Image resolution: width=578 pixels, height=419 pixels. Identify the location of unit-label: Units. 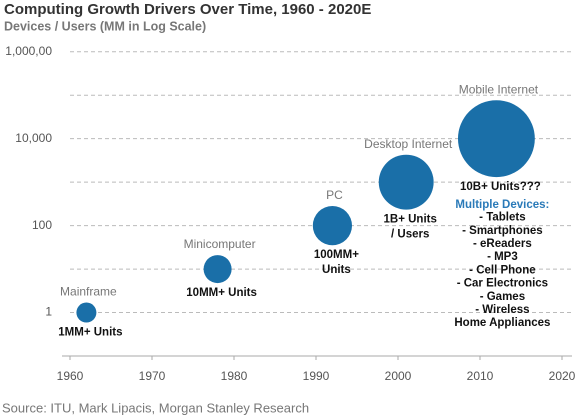
(336, 270).